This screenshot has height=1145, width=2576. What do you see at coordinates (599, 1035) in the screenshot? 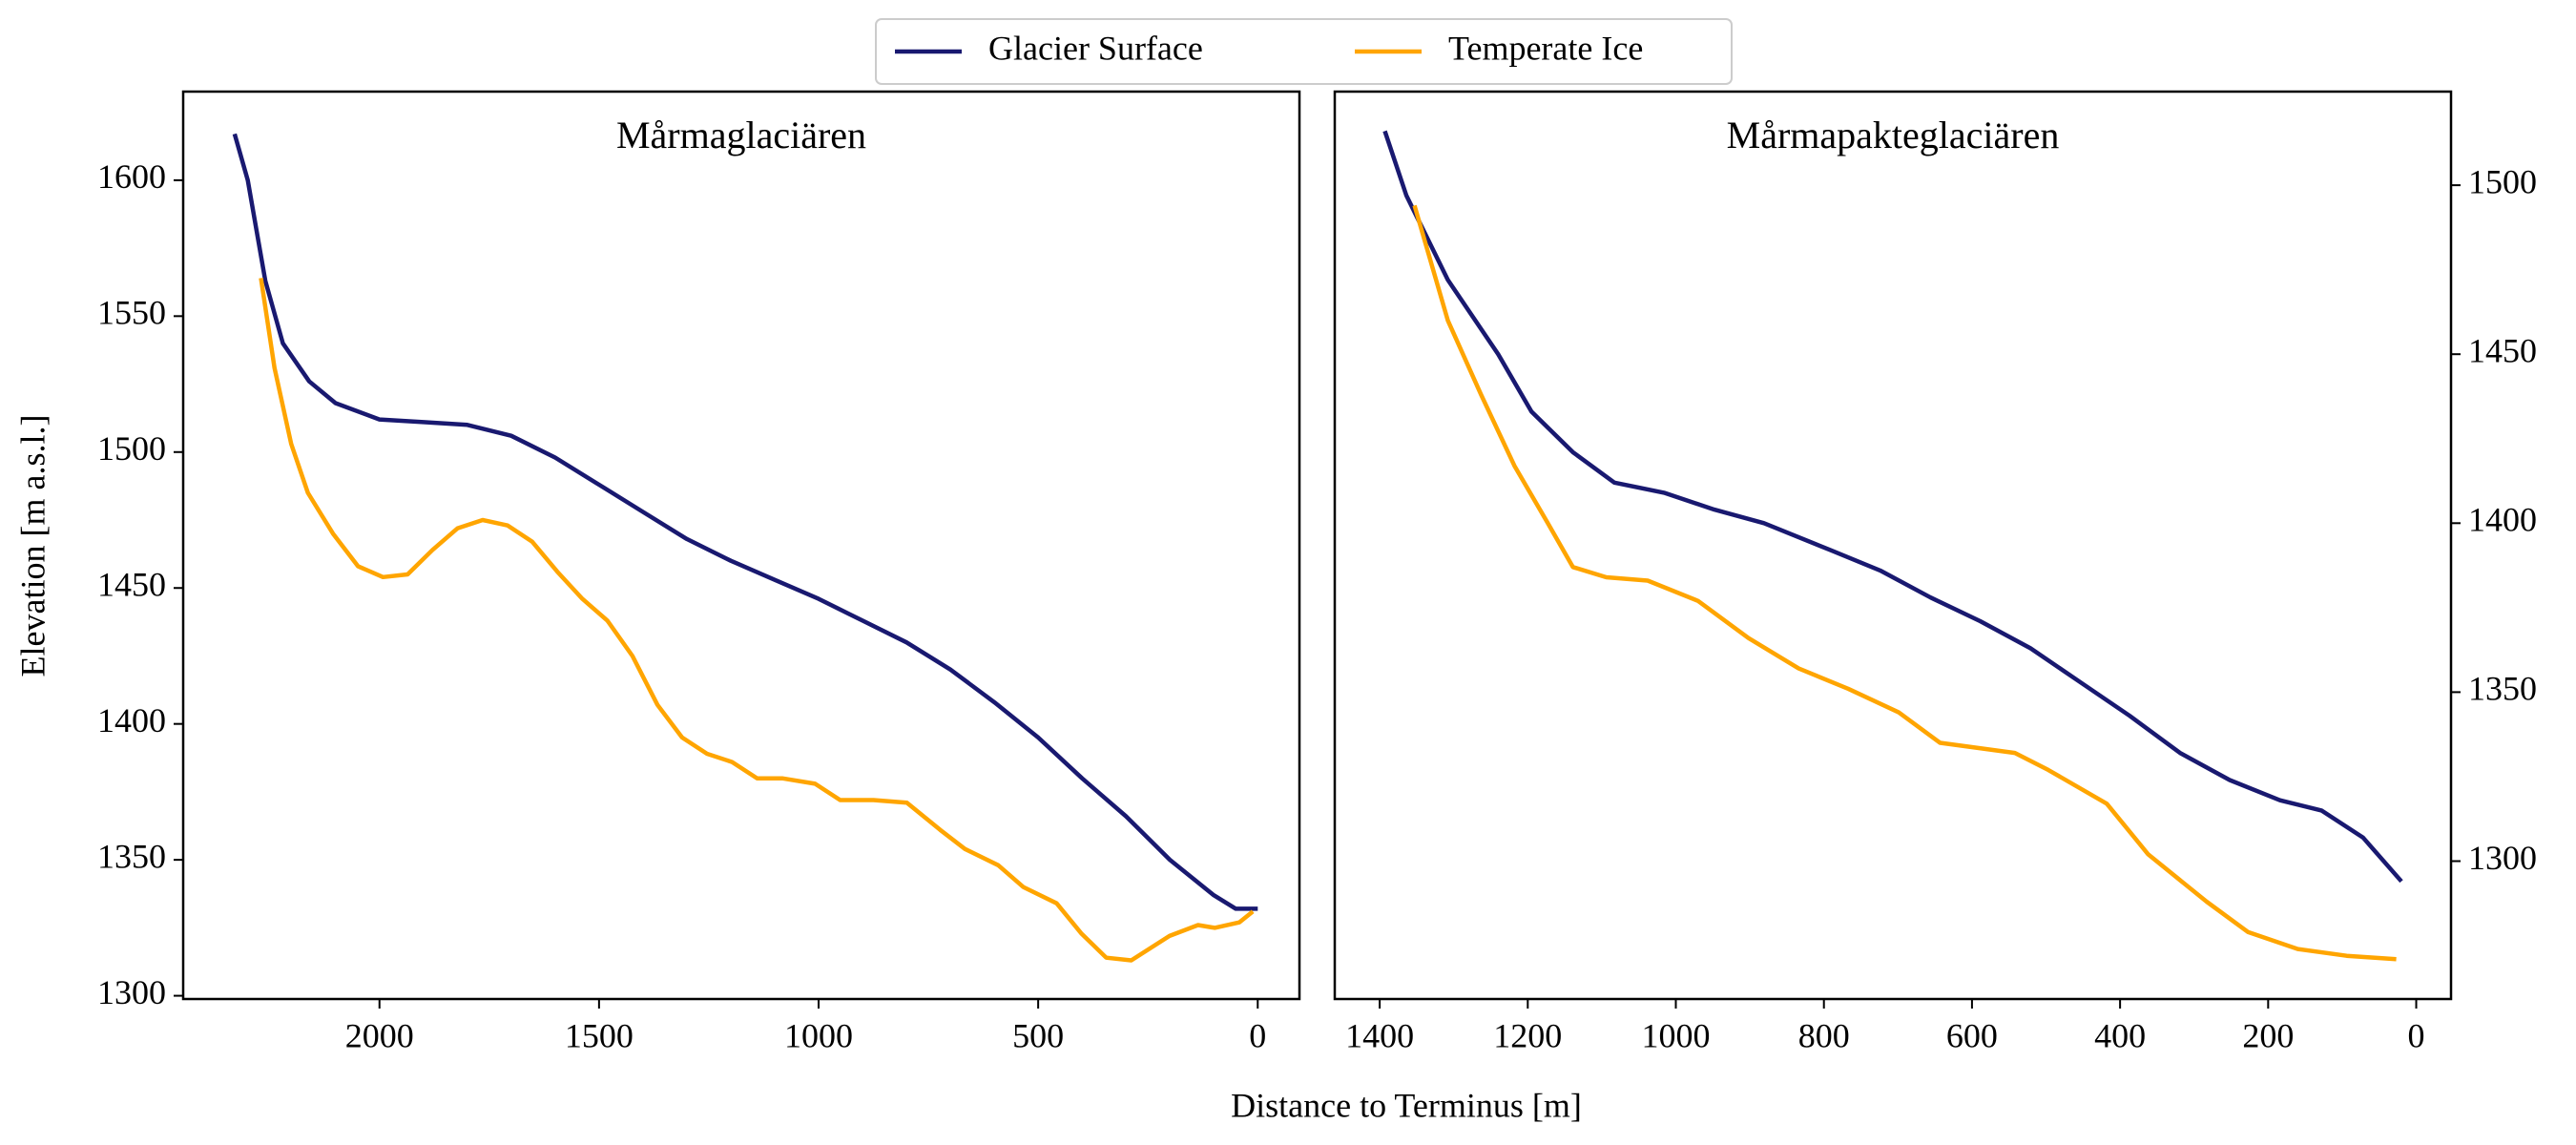
I see `x-tick-label: 1500` at bounding box center [599, 1035].